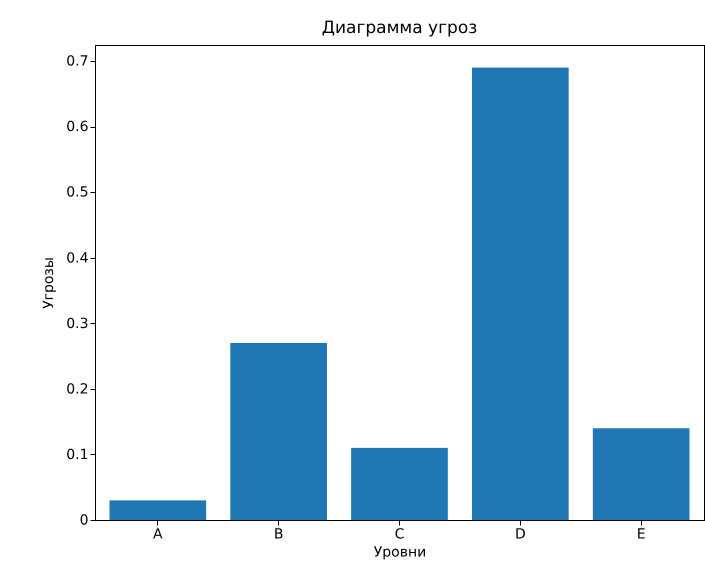 This screenshot has height=571, width=705. What do you see at coordinates (77, 258) in the screenshot?
I see `y-tick-label: 0.4` at bounding box center [77, 258].